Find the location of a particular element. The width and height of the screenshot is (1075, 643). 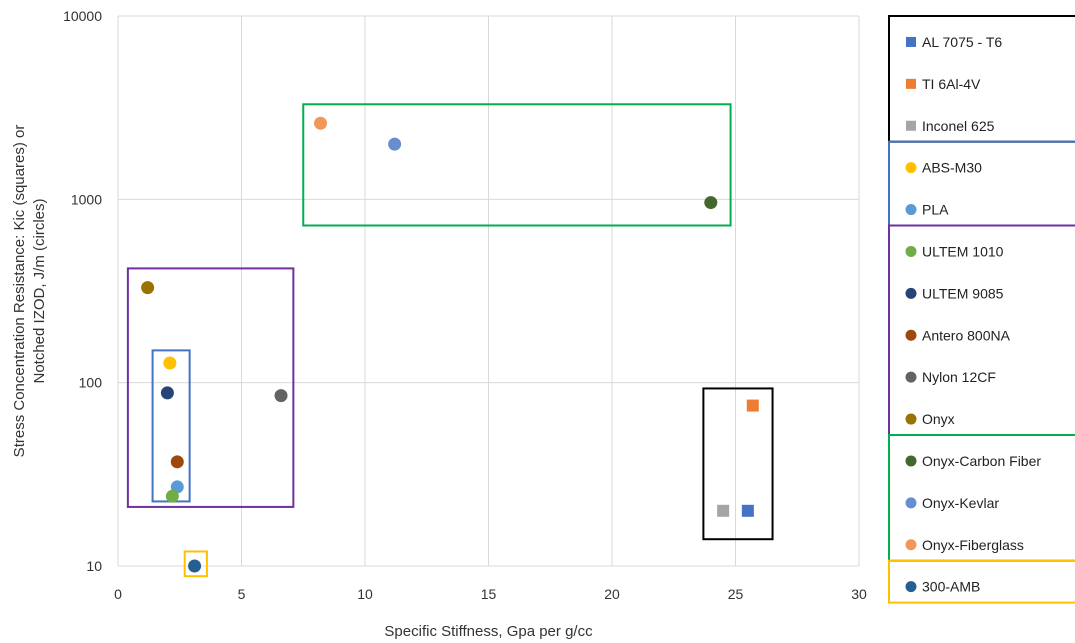

legend-label: PLA is located at coordinates (935, 210).